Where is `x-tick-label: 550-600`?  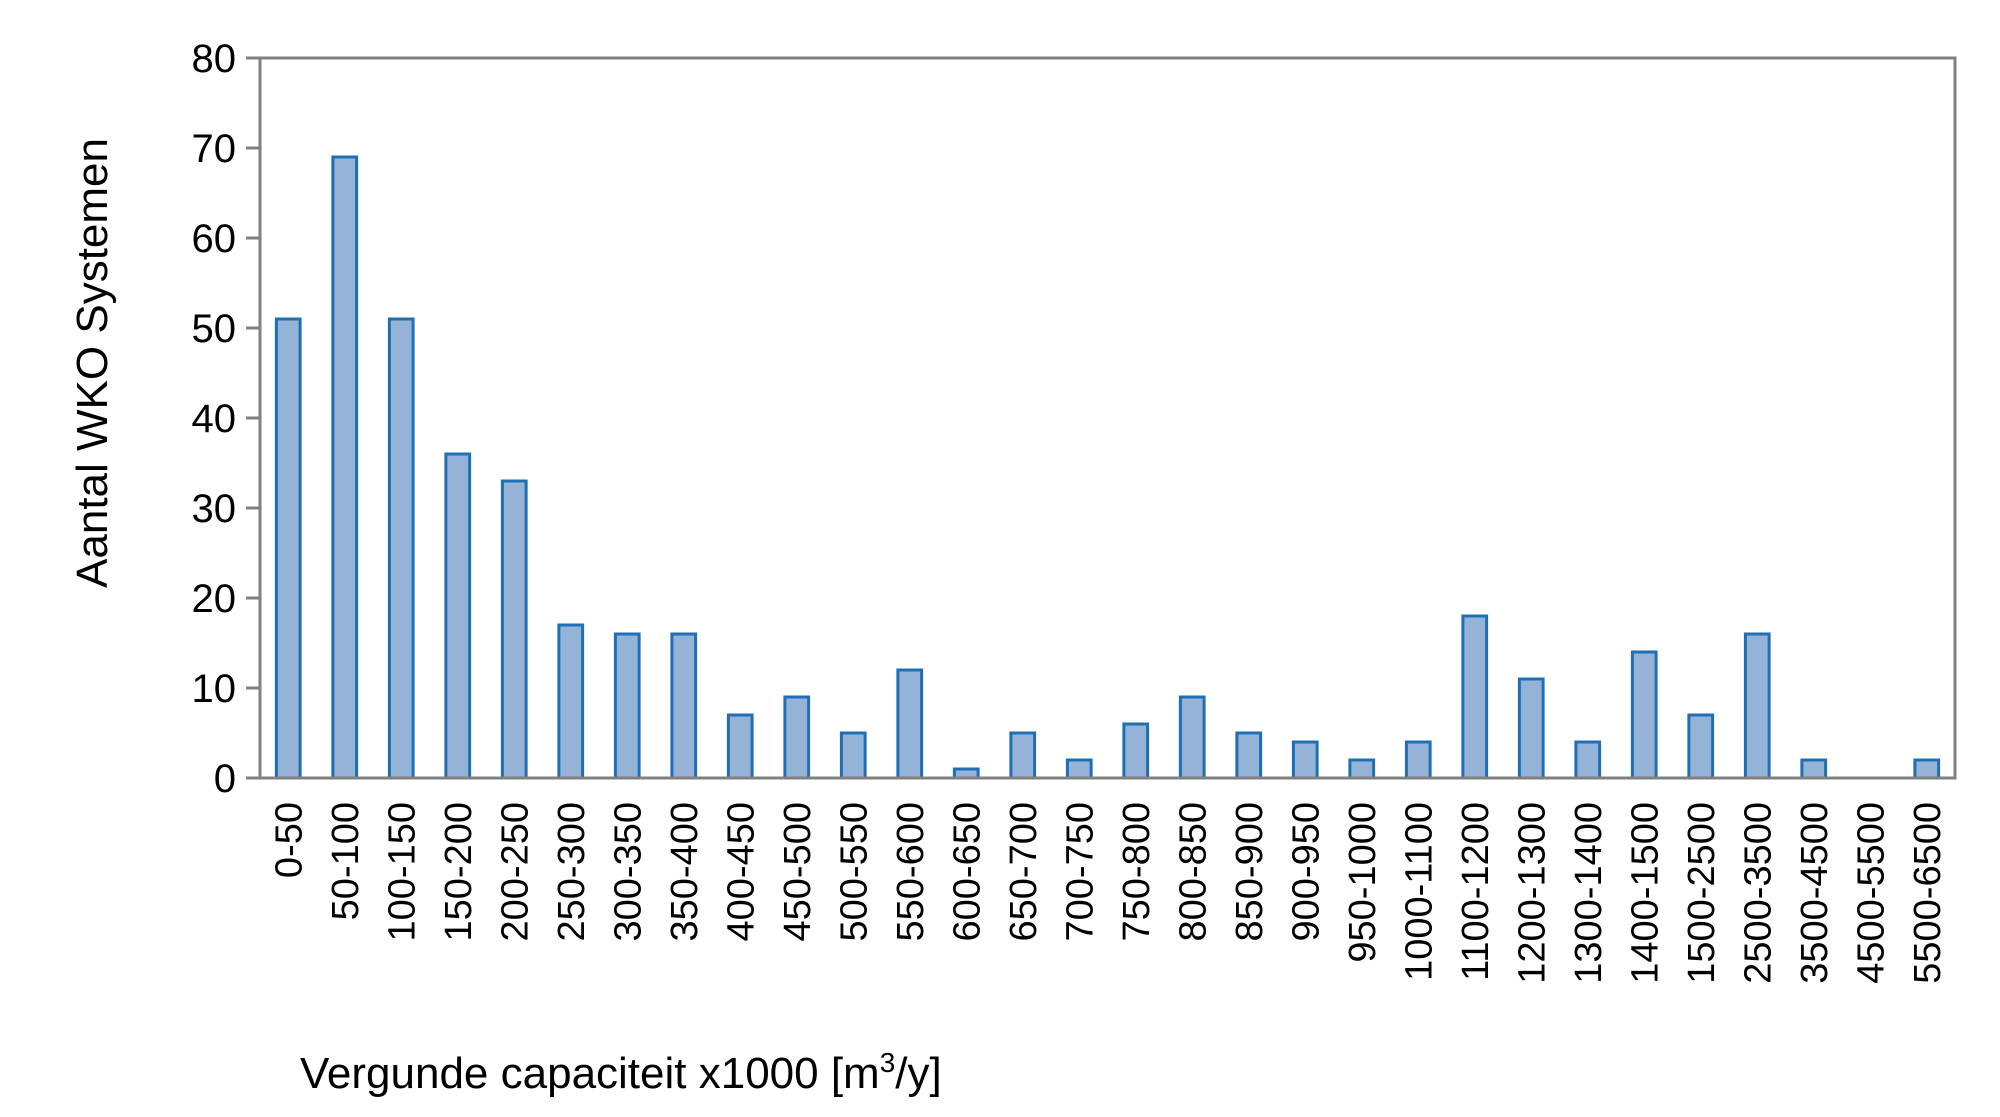
x-tick-label: 550-600 is located at coordinates (911, 871).